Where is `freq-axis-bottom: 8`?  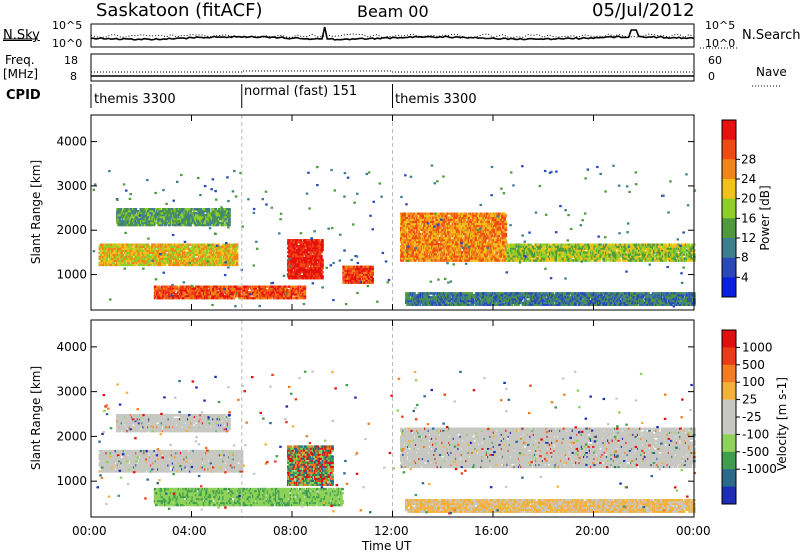
freq-axis-bottom: 8 is located at coordinates (73, 76).